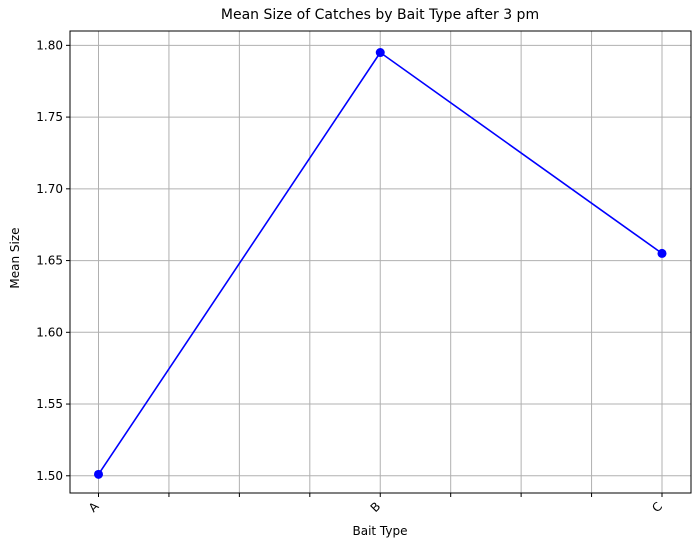  I want to click on y-tick-label: 1.55, so click(49, 404).